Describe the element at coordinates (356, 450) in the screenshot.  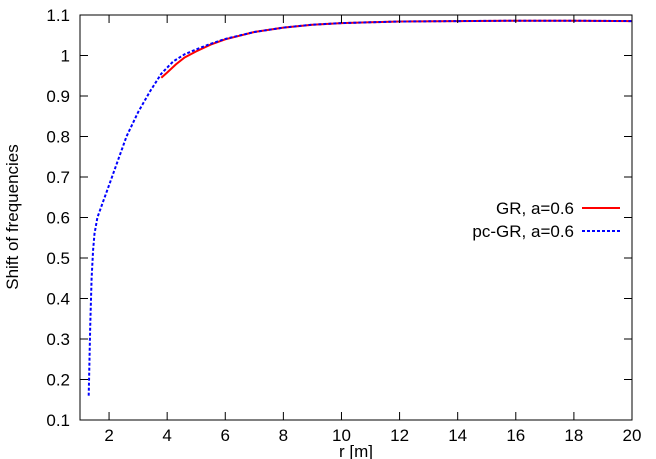
I see `x-axis-label: r [m]` at that location.